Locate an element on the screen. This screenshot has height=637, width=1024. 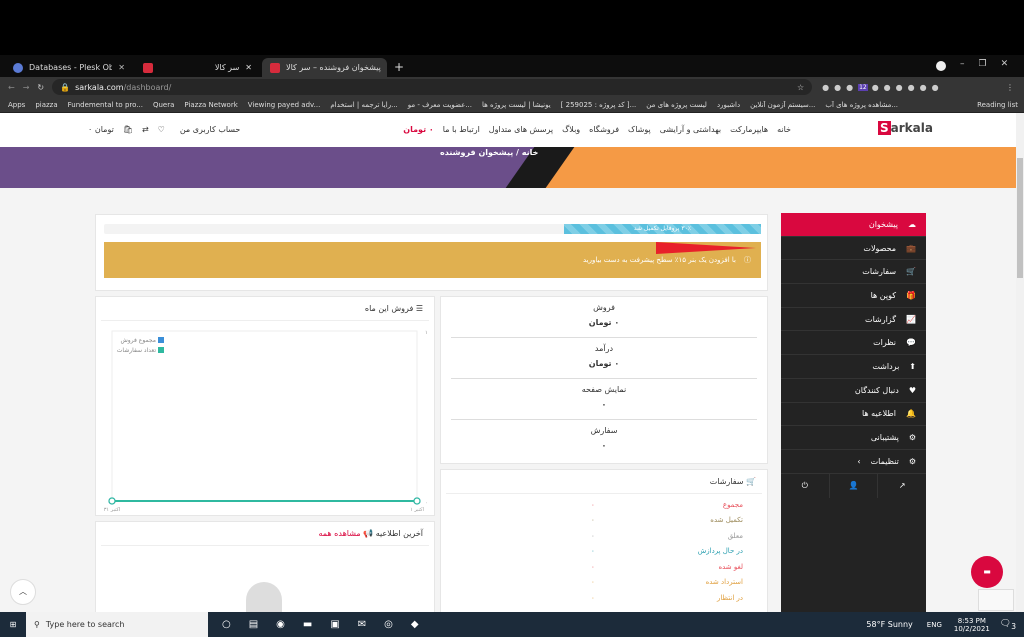
compare-icon: ⇄ is located at coordinates (145, 129).